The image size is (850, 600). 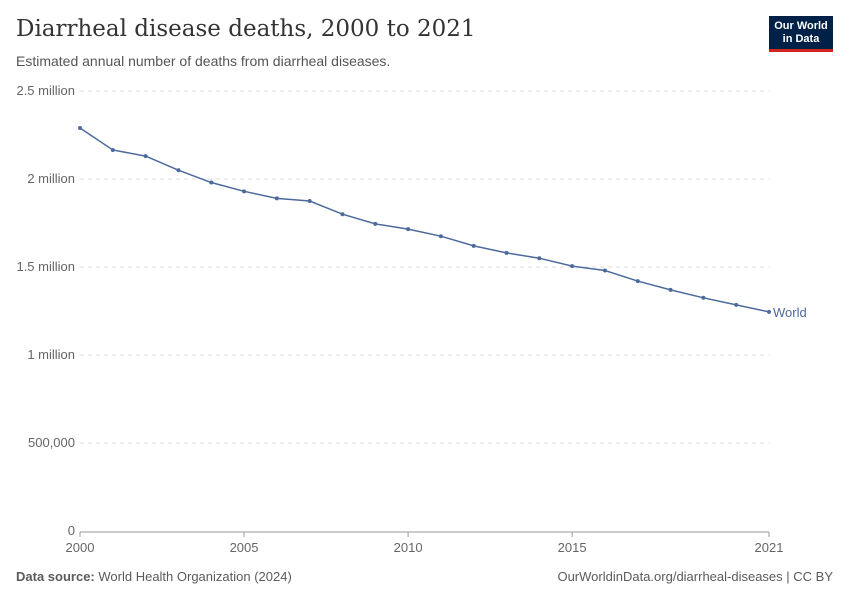 I want to click on x-tick-label: 2015, so click(x=572, y=547).